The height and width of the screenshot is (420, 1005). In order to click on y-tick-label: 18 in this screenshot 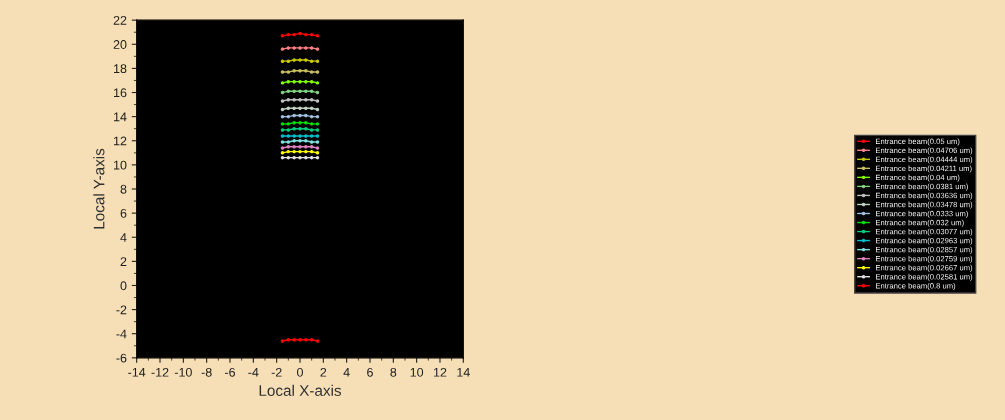, I will do `click(120, 69)`.